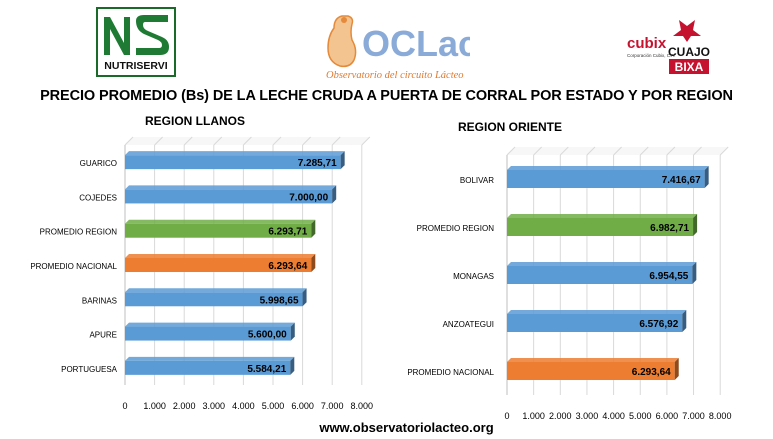 The image size is (773, 439). I want to click on nutriservi-text: NUTRISERVI, so click(135, 66).